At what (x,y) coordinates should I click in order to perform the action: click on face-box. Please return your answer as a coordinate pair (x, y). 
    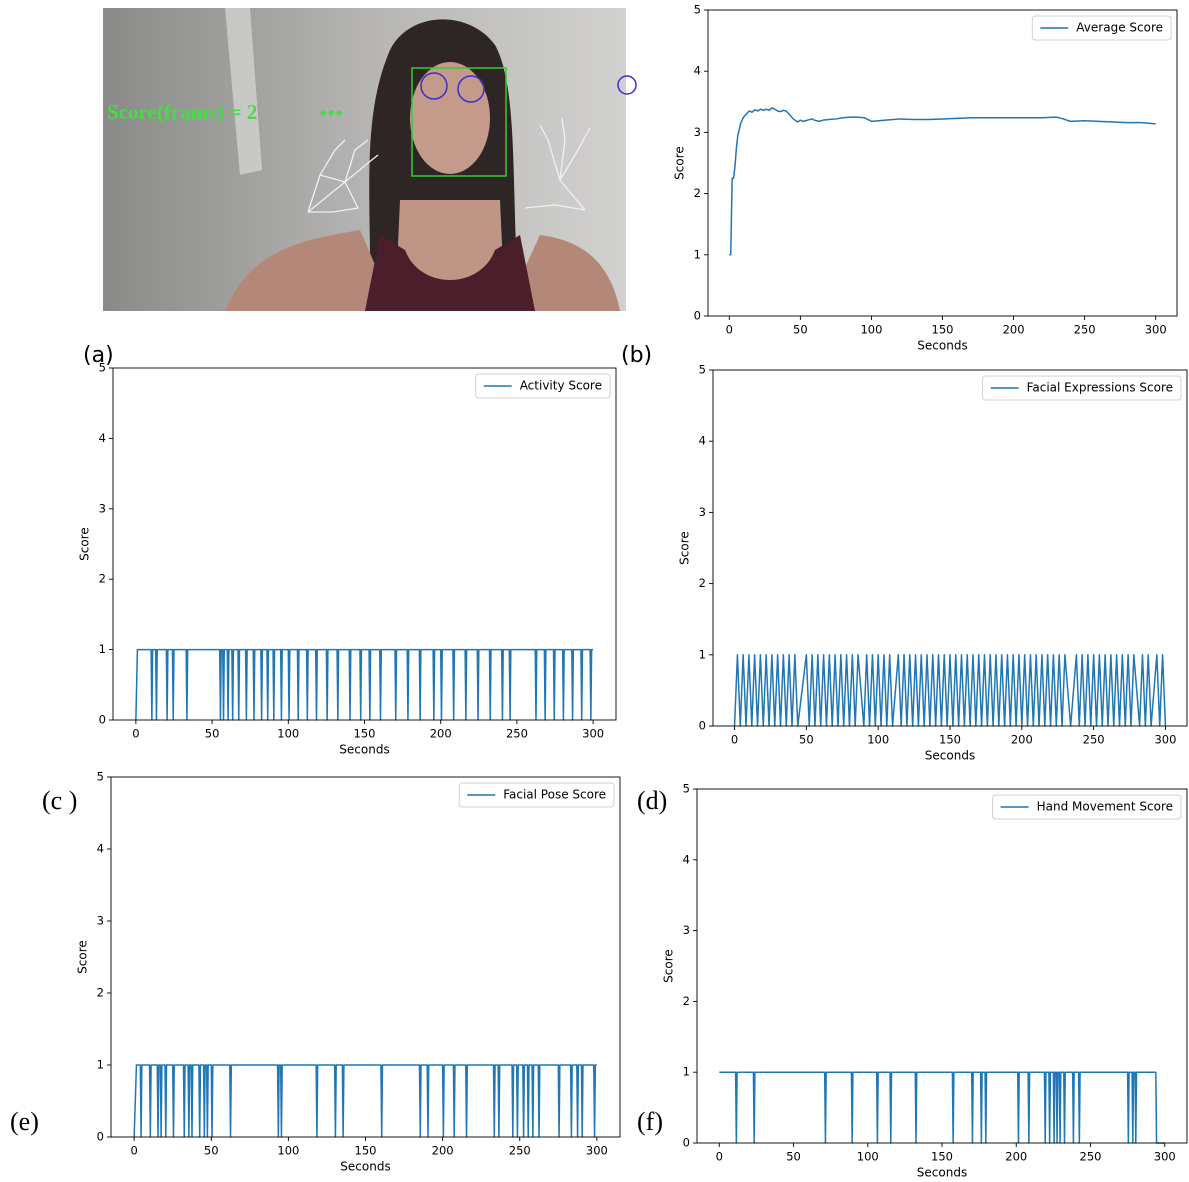
    Looking at the image, I should click on (459, 122).